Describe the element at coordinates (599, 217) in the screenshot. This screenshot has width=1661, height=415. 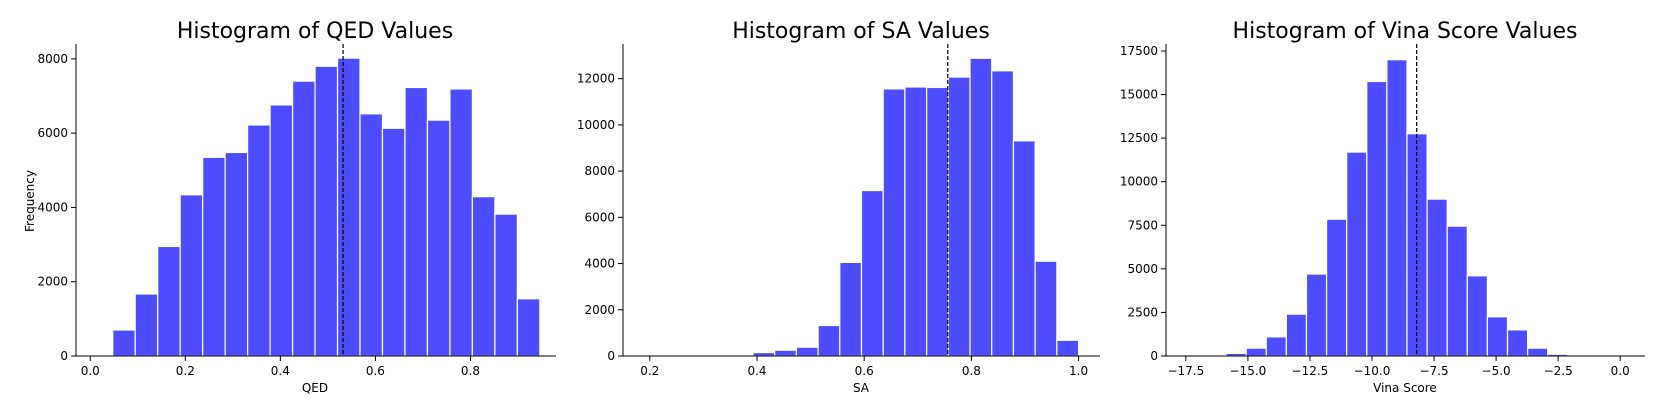
I see `sa-y-tick-label: 6000` at that location.